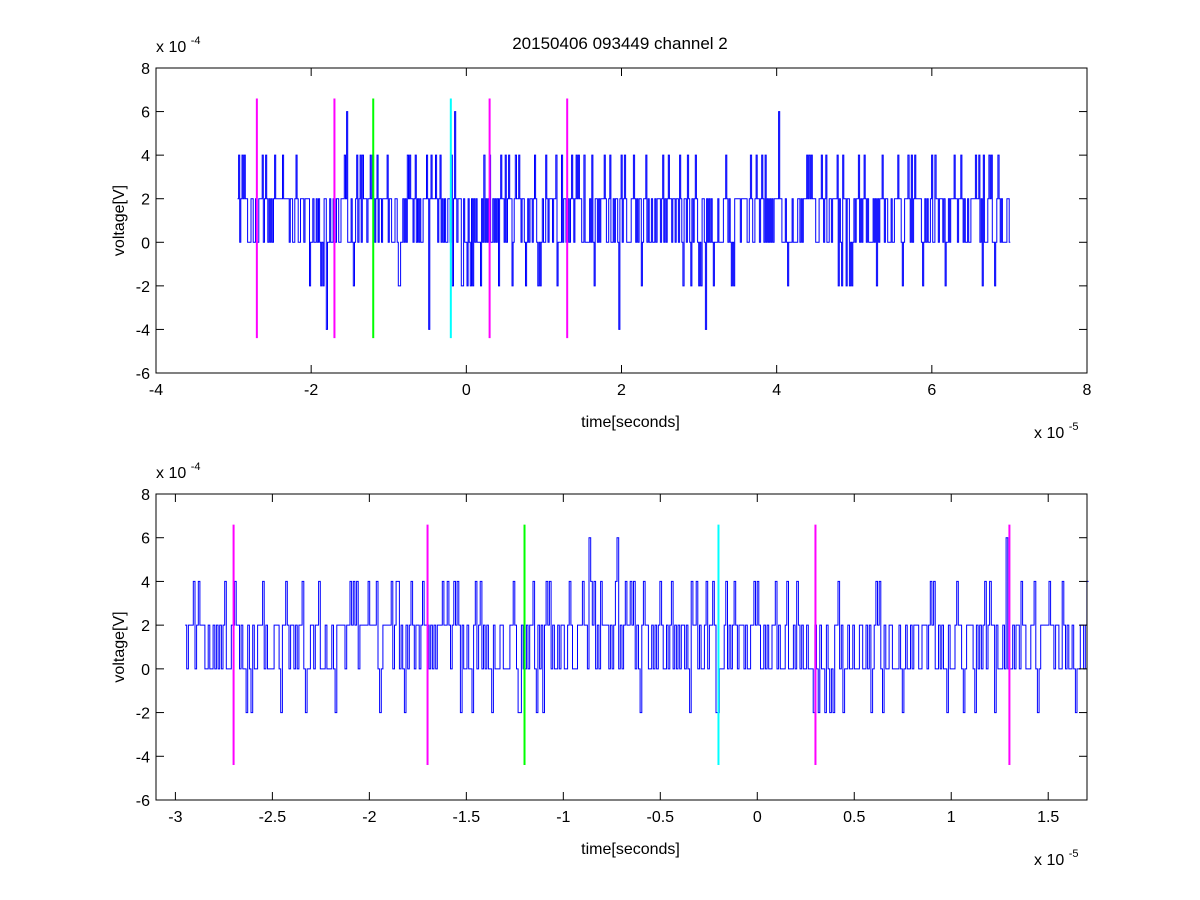 The width and height of the screenshot is (1200, 900). Describe the element at coordinates (621, 390) in the screenshot. I see `x-tick-label: 2` at that location.